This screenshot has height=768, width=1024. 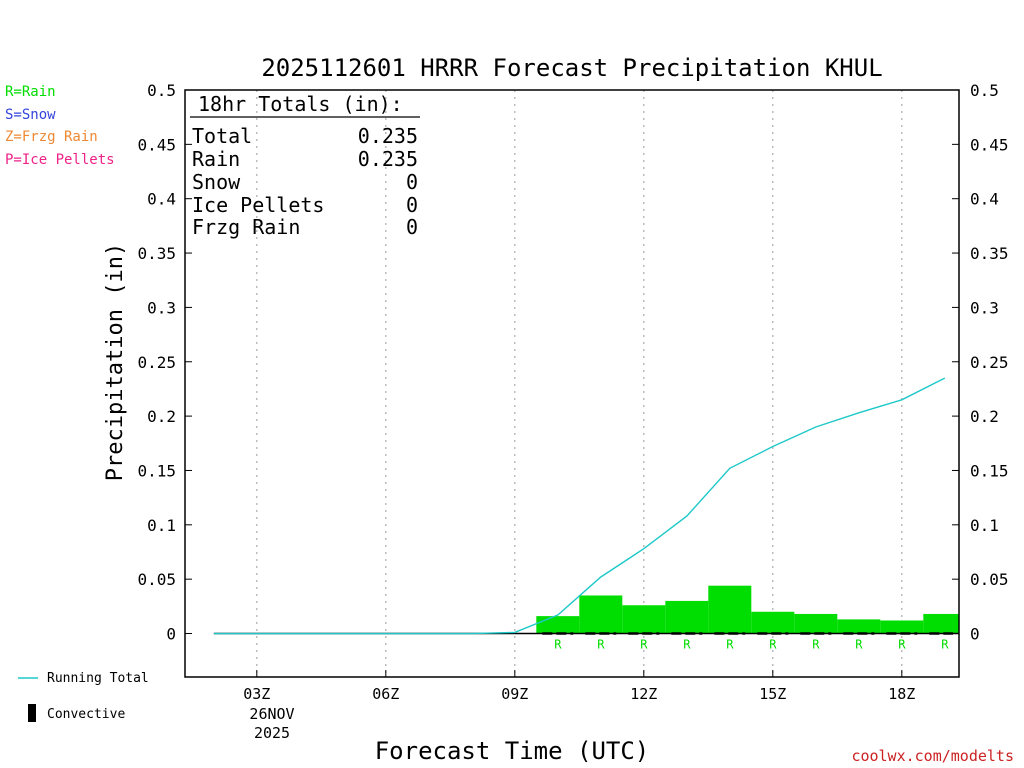 I want to click on y-tick-label-right: 0.2, so click(x=984, y=416).